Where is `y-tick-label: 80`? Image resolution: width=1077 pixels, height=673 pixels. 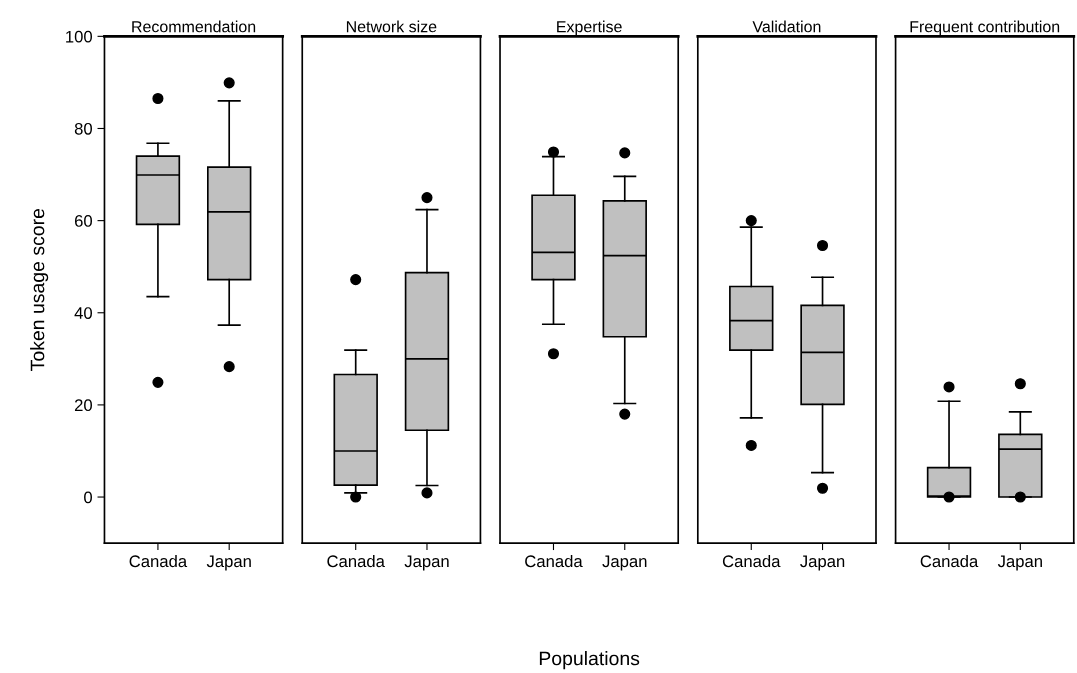 y-tick-label: 80 is located at coordinates (83, 128).